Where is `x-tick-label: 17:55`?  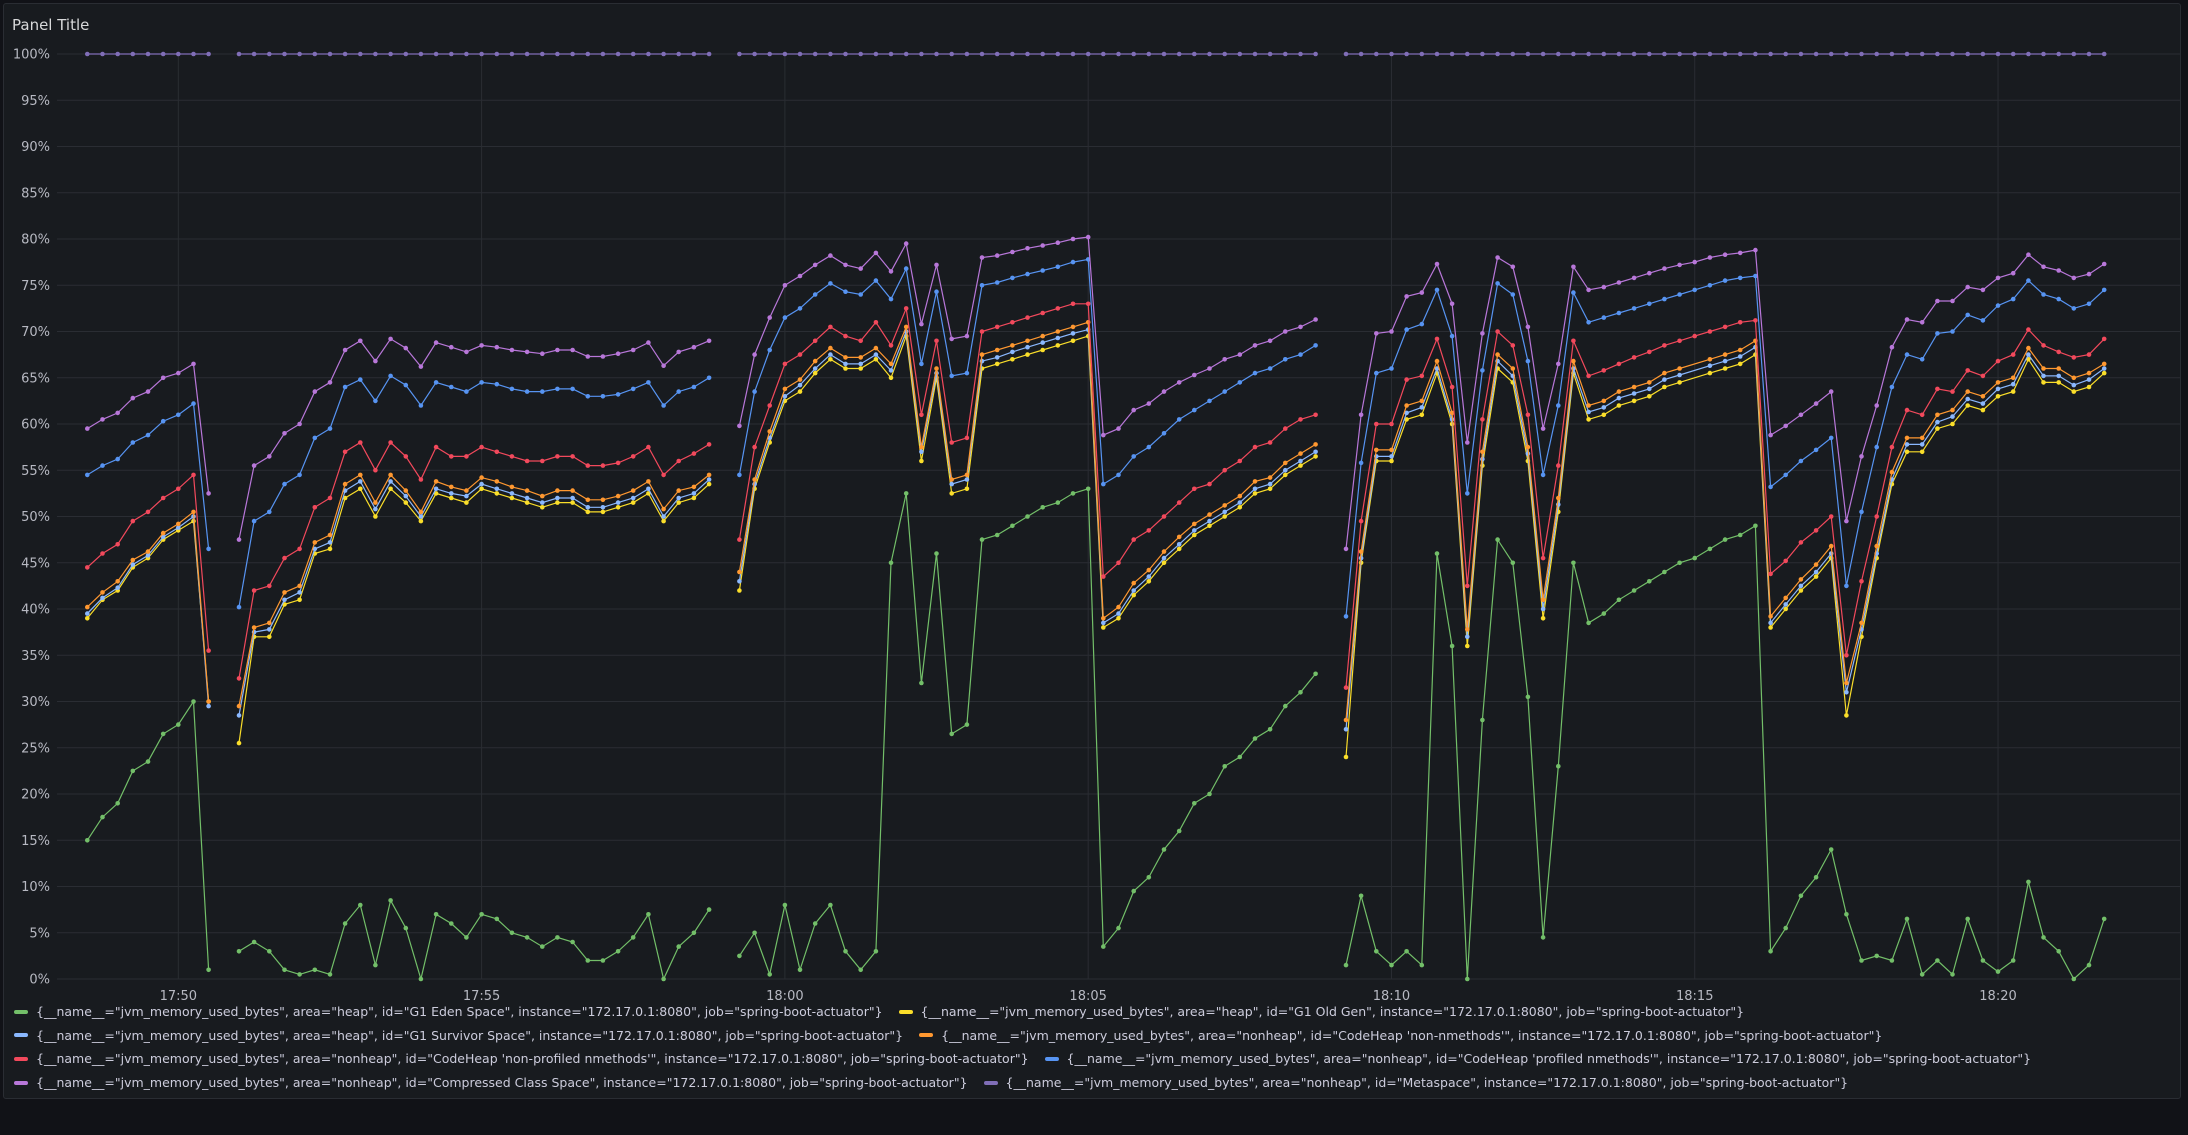 x-tick-label: 17:55 is located at coordinates (481, 996).